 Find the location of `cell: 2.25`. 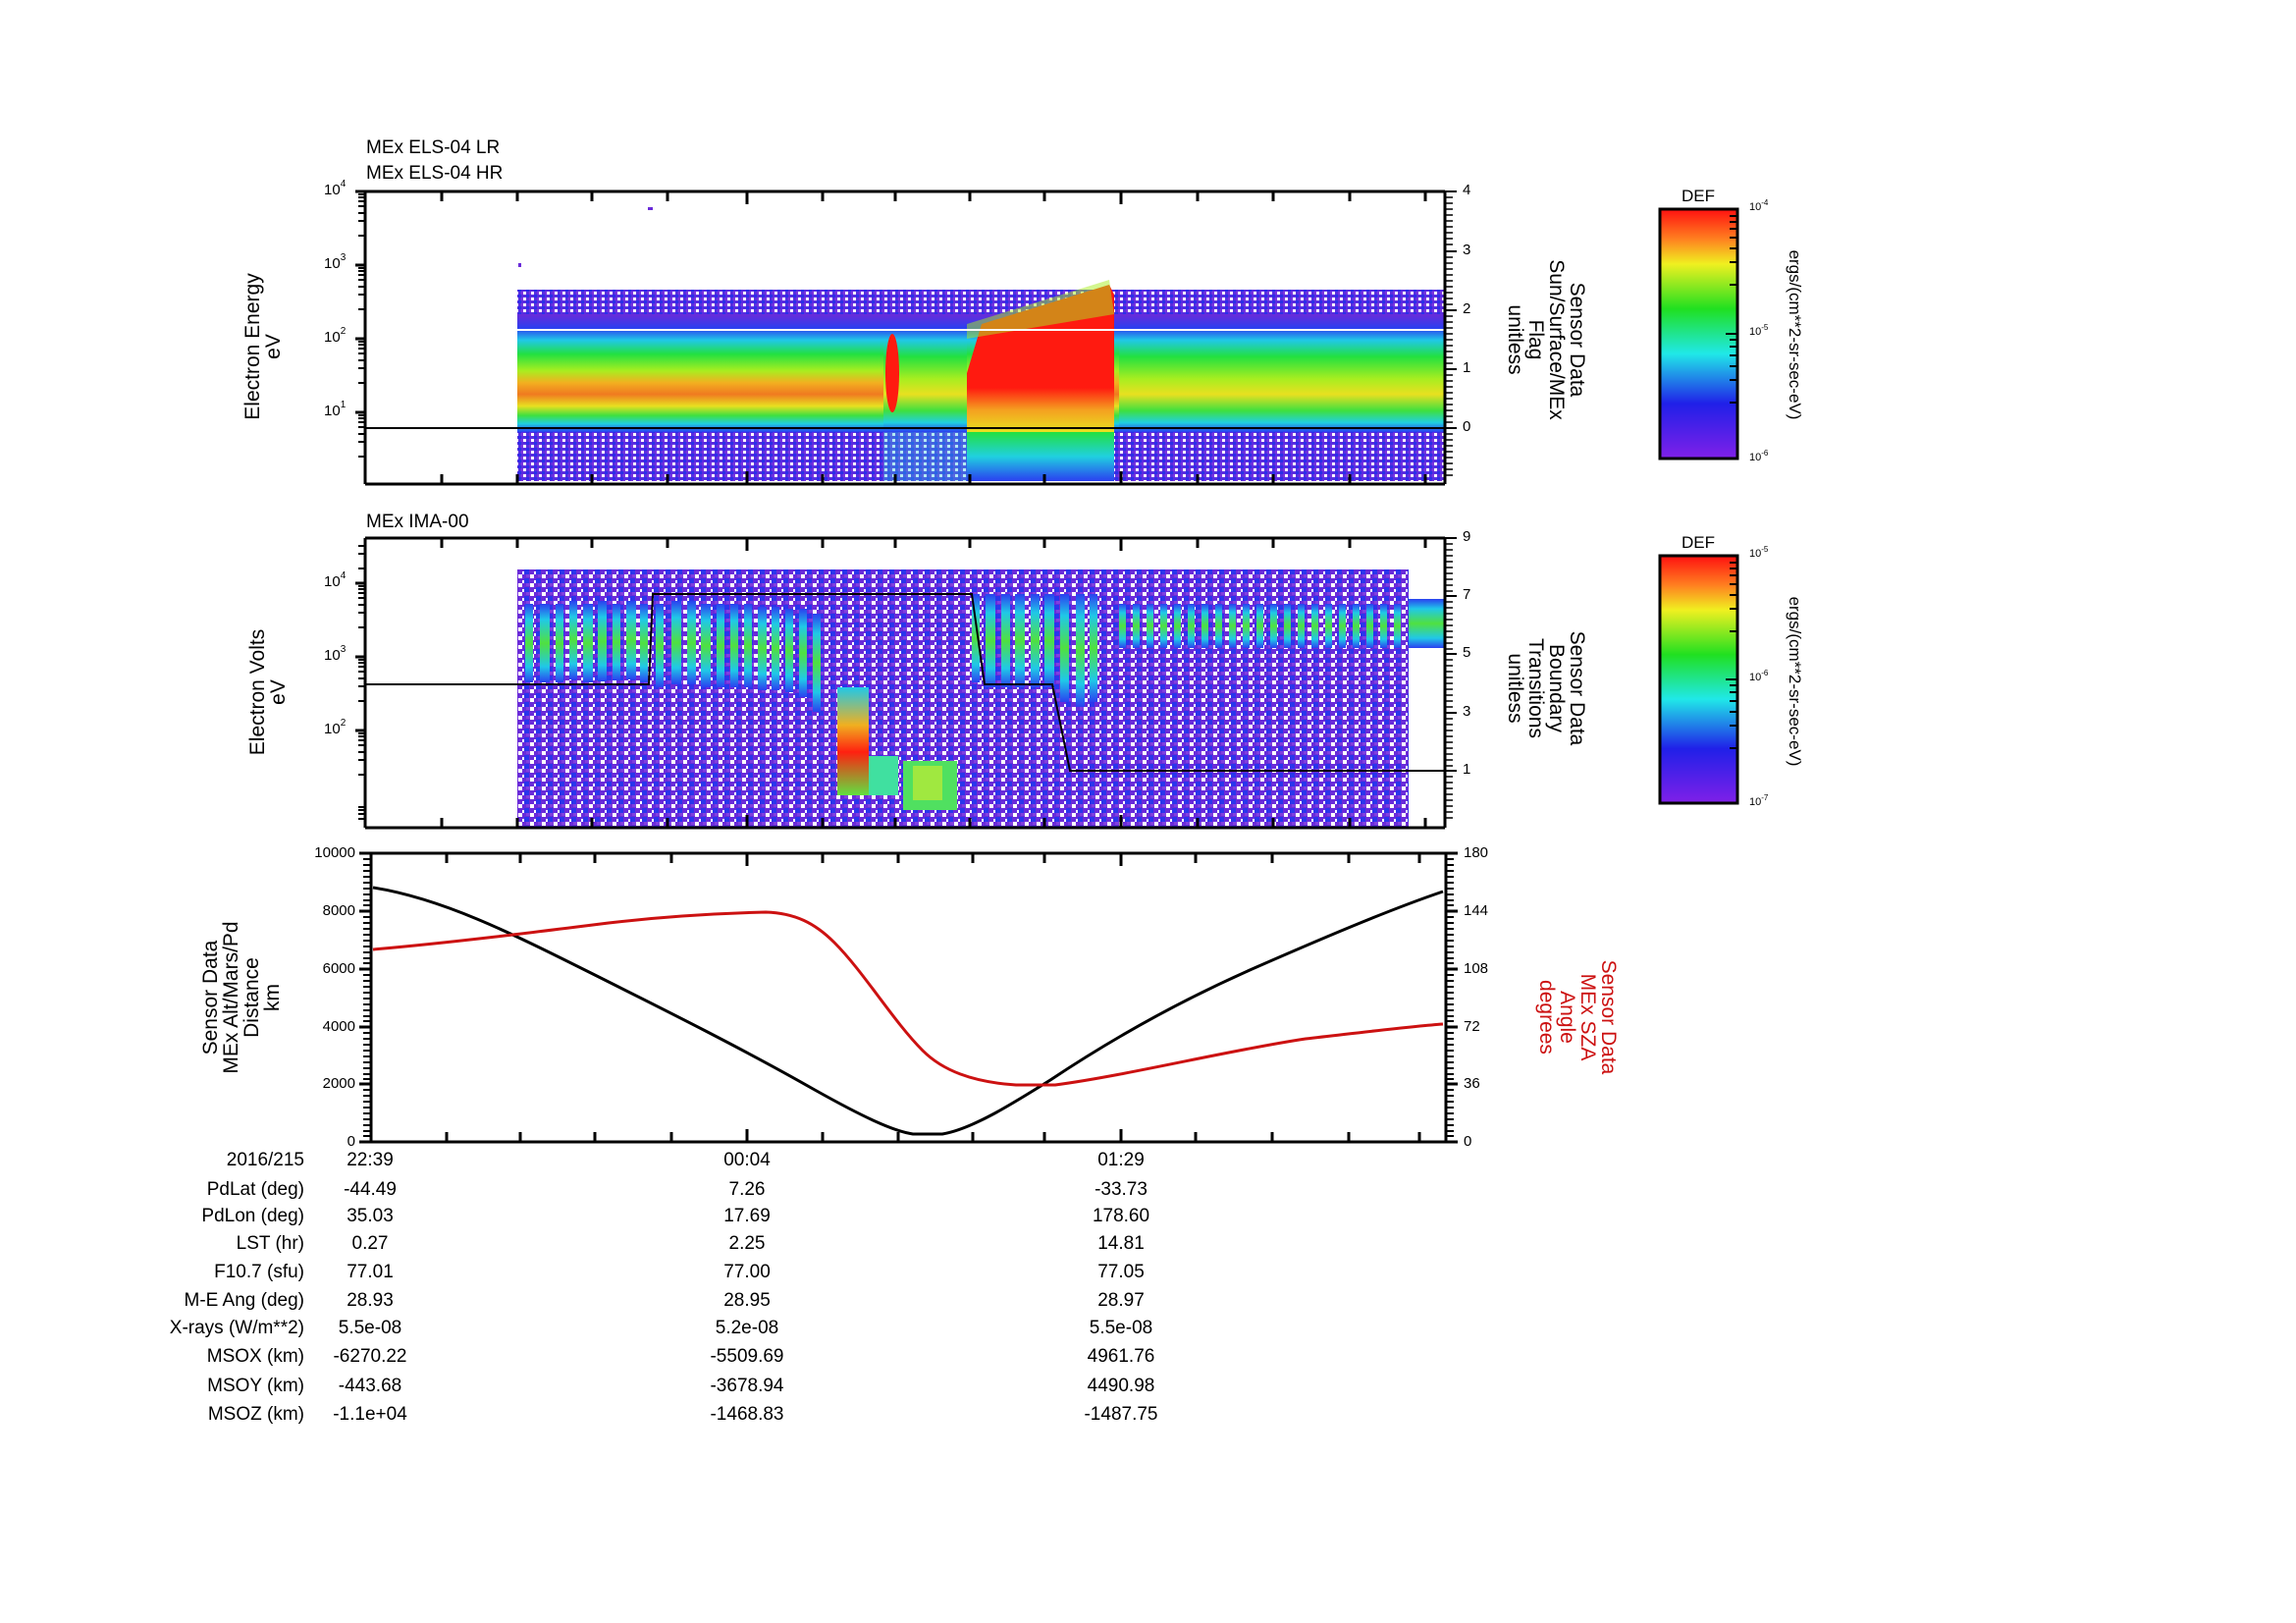

cell: 2.25 is located at coordinates (747, 1243).